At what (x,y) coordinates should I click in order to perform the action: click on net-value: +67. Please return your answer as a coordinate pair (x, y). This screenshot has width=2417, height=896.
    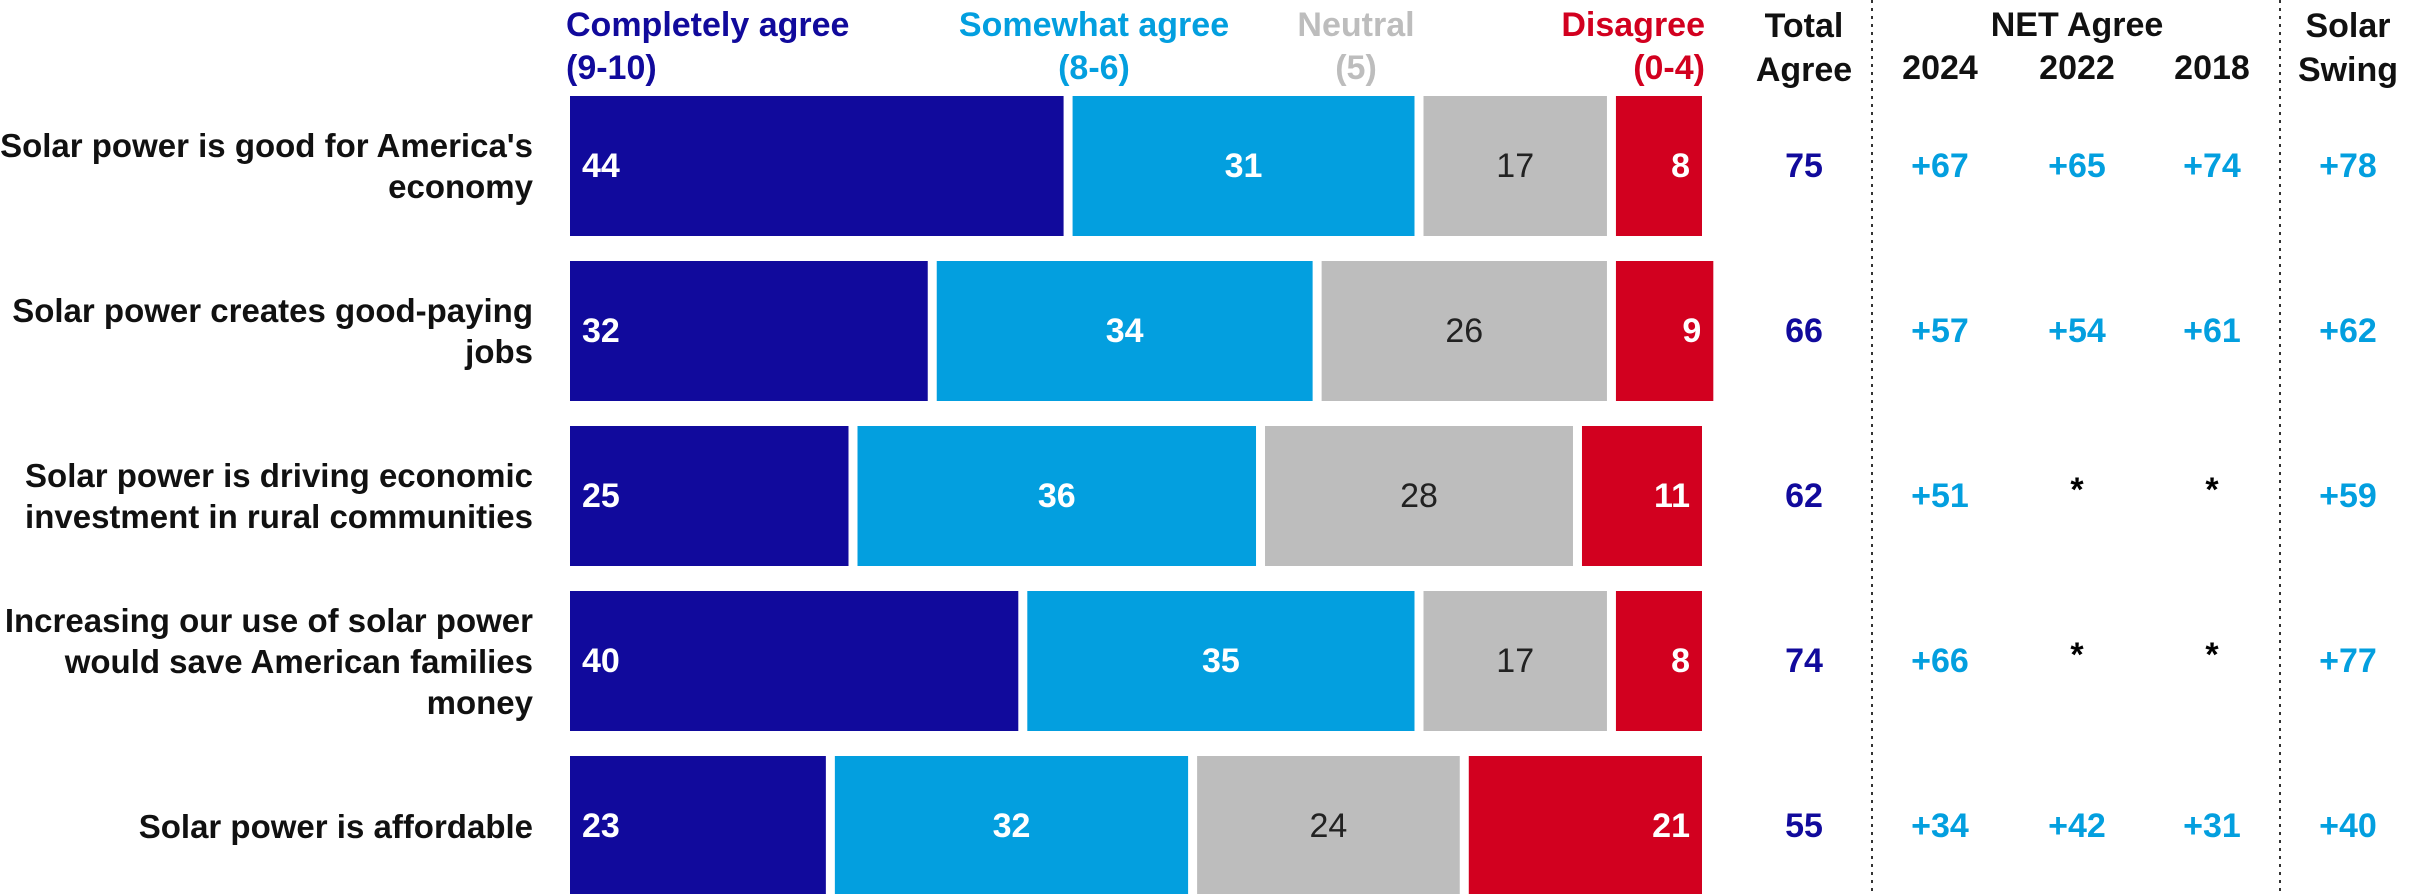
    Looking at the image, I should click on (1940, 166).